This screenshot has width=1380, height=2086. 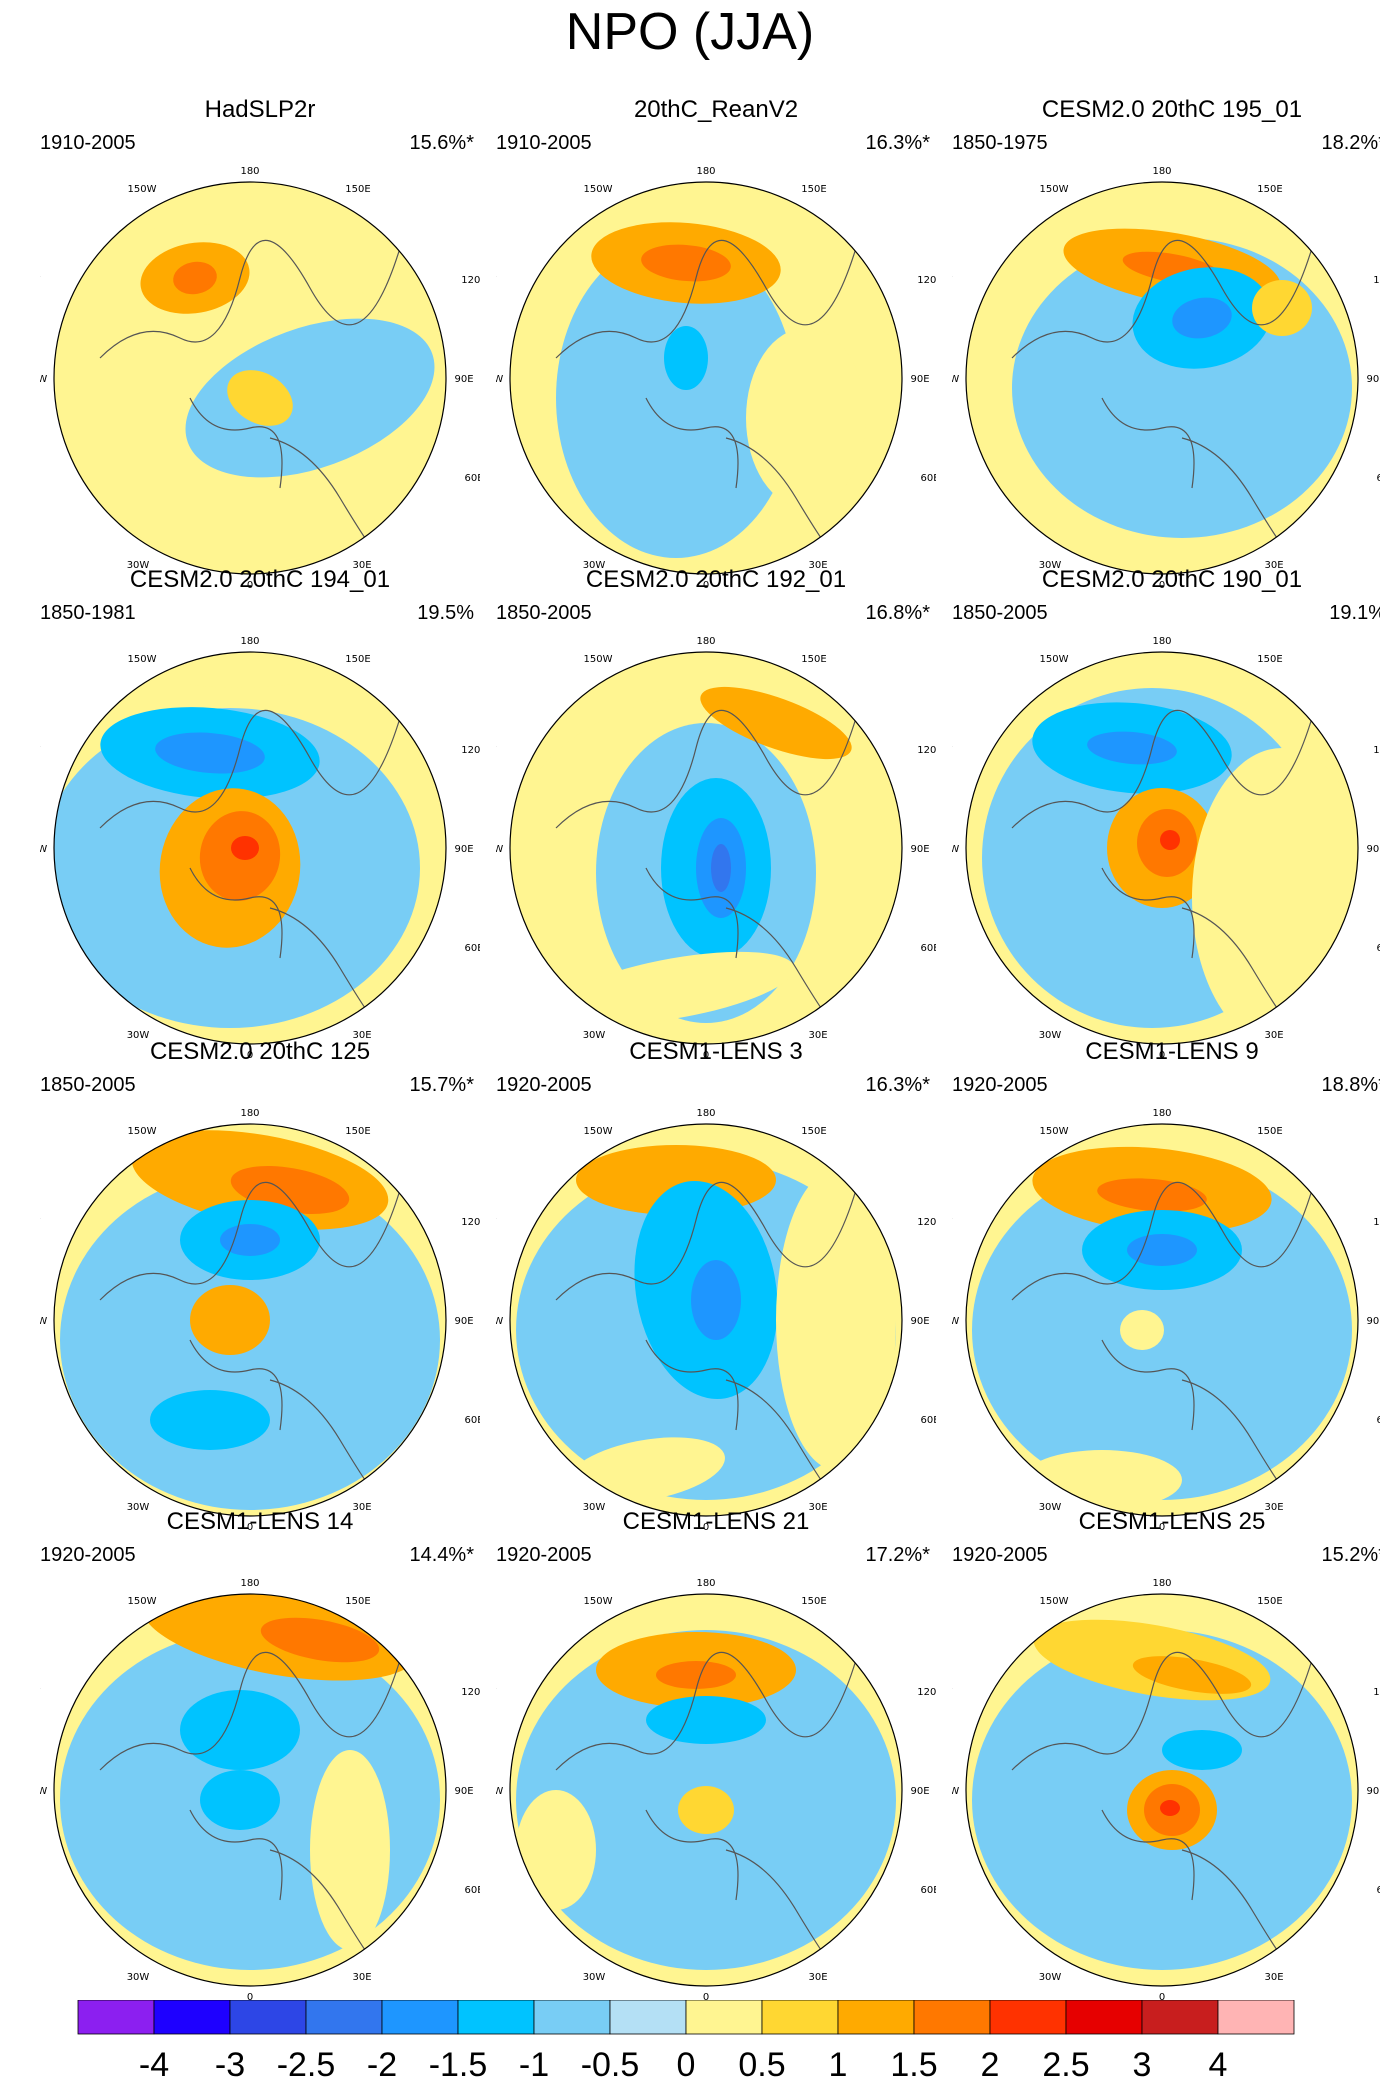 What do you see at coordinates (544, 1555) in the screenshot?
I see `panel-period: 1920-2005` at bounding box center [544, 1555].